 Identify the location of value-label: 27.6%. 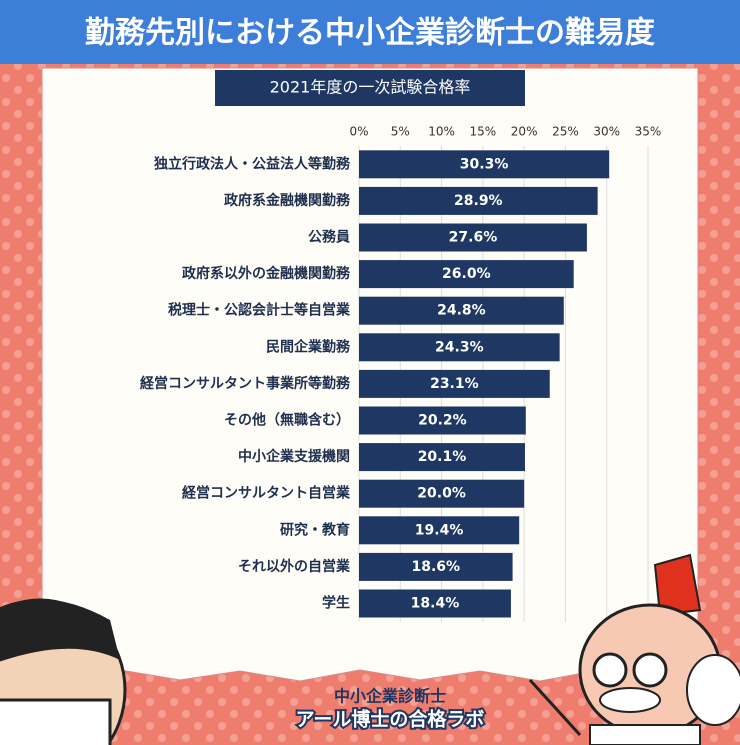
(473, 238).